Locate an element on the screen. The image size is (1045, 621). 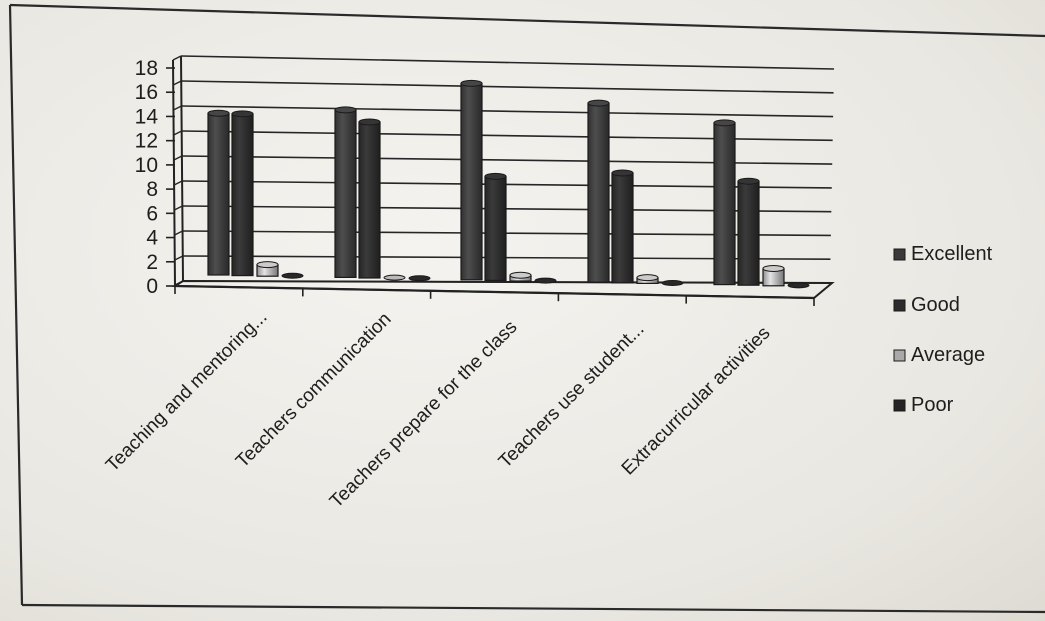
legend: Excellent Good Average Poor is located at coordinates (943, 329).